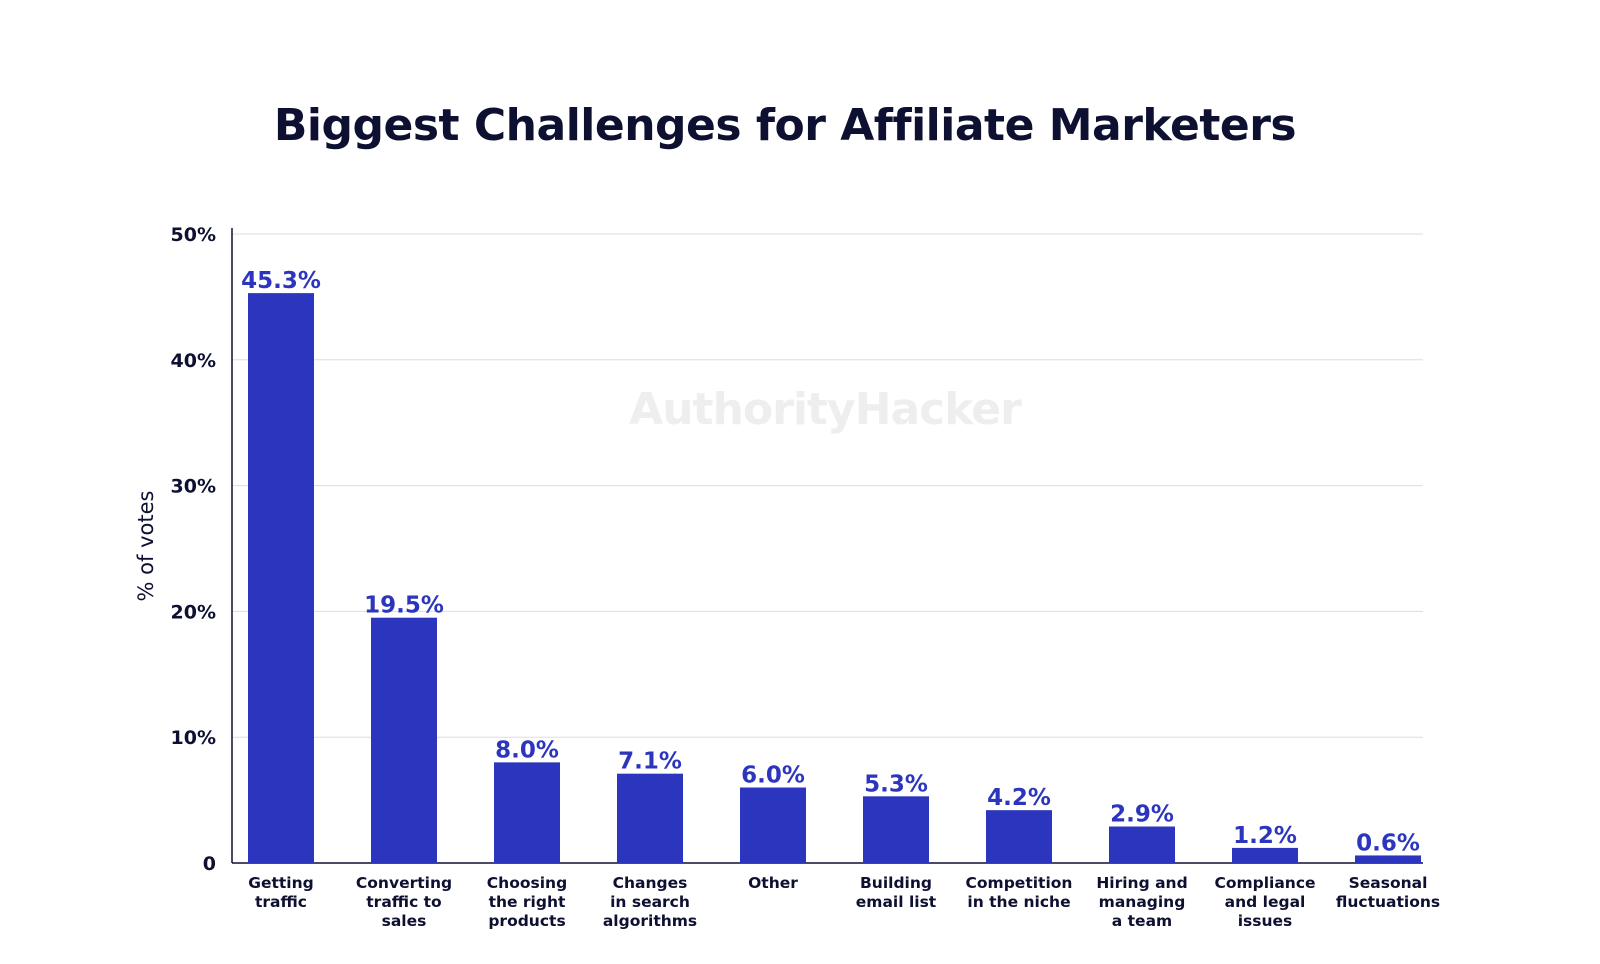  I want to click on x-tick-label: Choosing the right products, so click(527, 902).